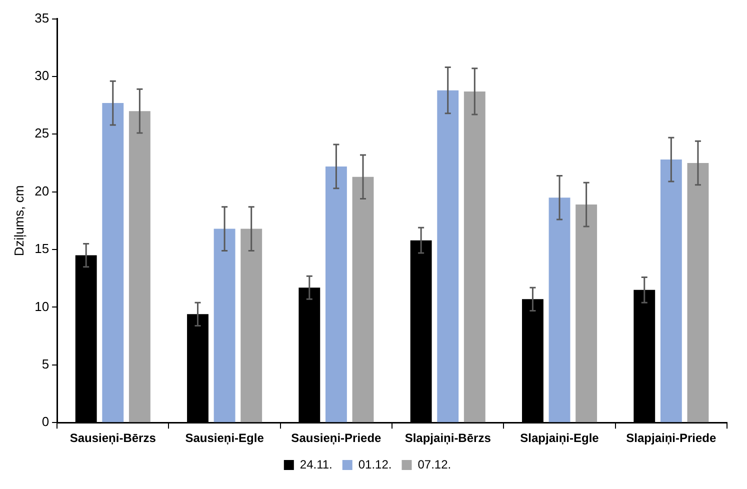 This screenshot has width=747, height=489. What do you see at coordinates (42, 18) in the screenshot?
I see `y-tick-label: 35` at bounding box center [42, 18].